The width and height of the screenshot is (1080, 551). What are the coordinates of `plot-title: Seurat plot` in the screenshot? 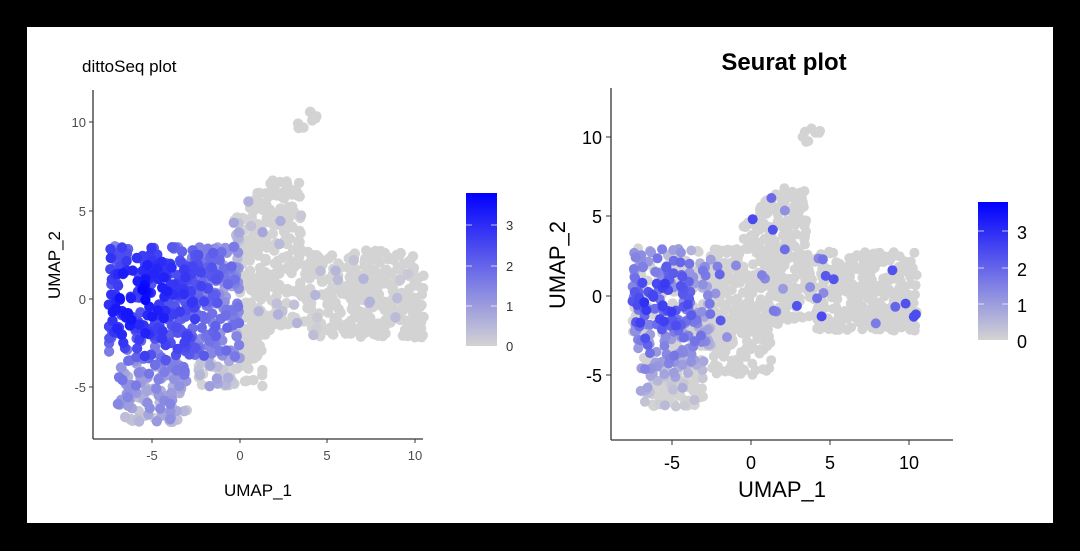 It's located at (783, 62).